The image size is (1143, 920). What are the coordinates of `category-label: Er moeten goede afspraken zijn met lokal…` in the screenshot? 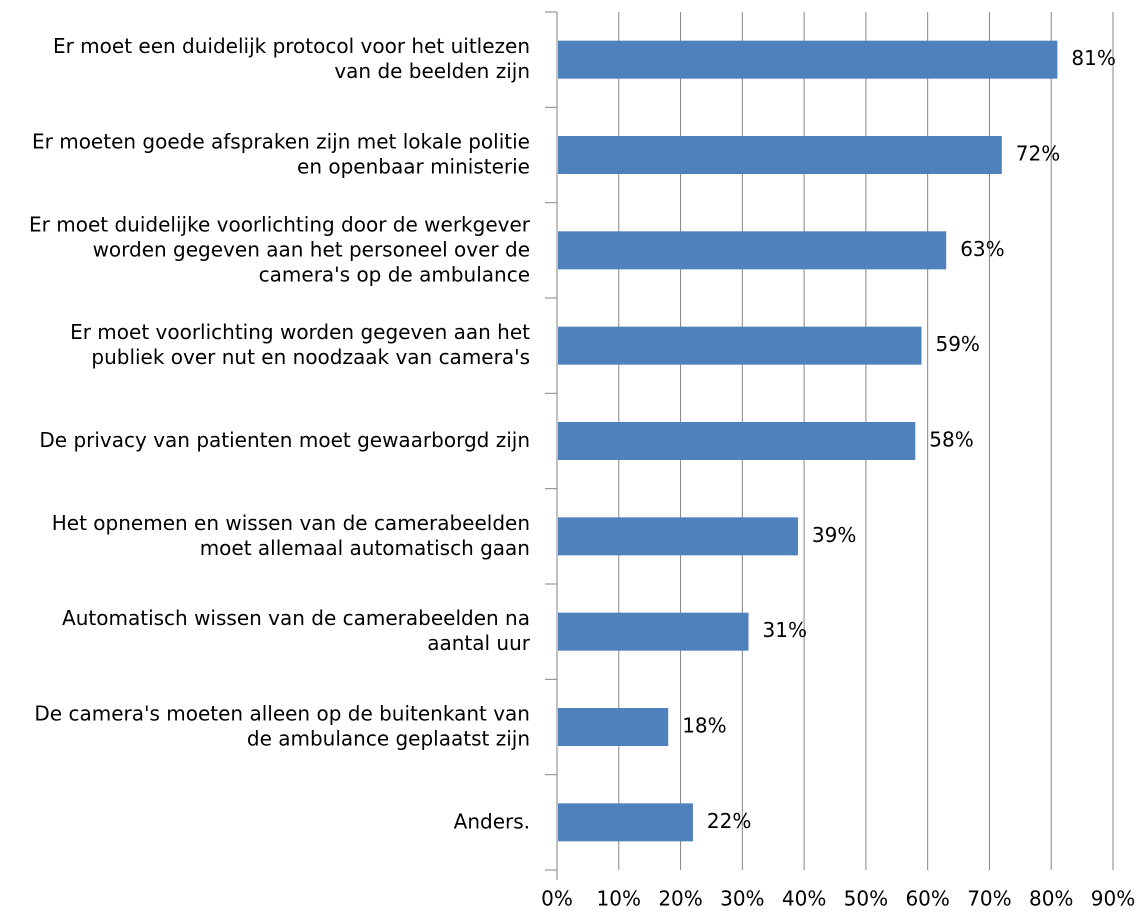 It's located at (281, 153).